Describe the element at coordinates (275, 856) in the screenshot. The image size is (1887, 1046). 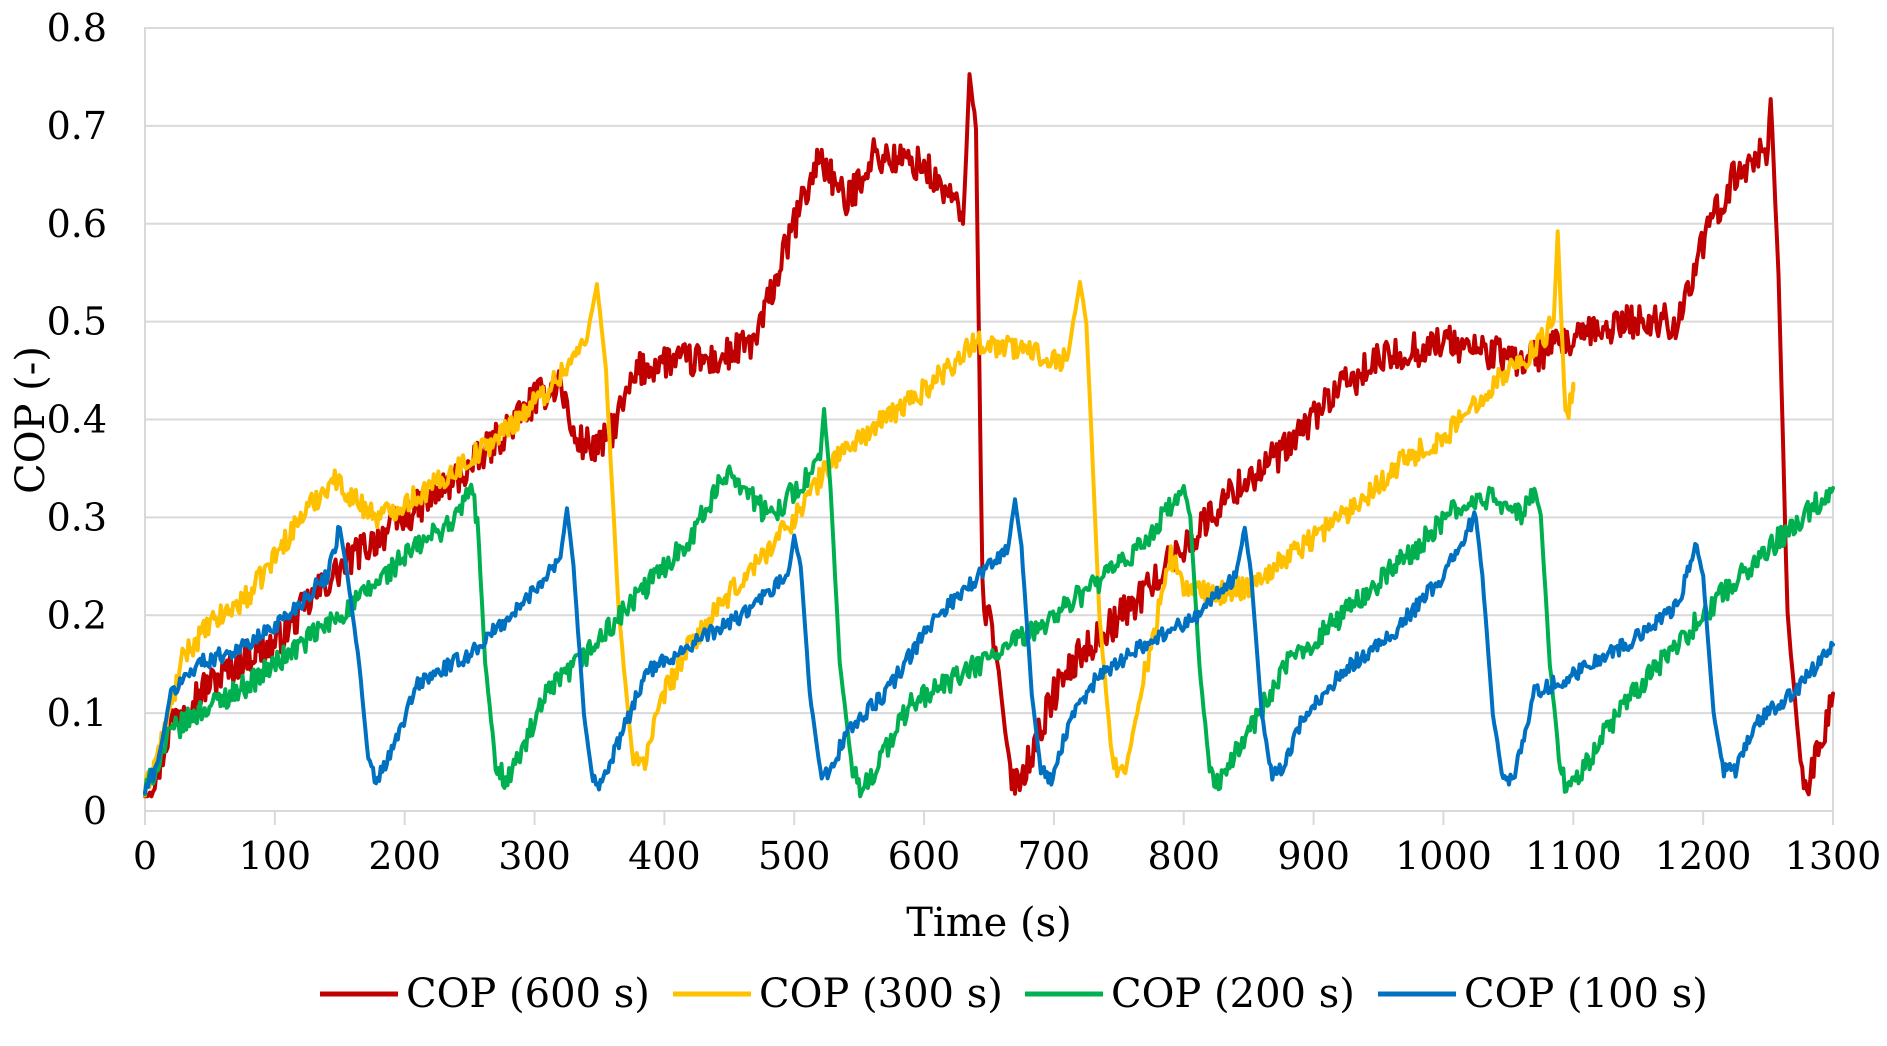
I see `x-tick-label: 100` at that location.